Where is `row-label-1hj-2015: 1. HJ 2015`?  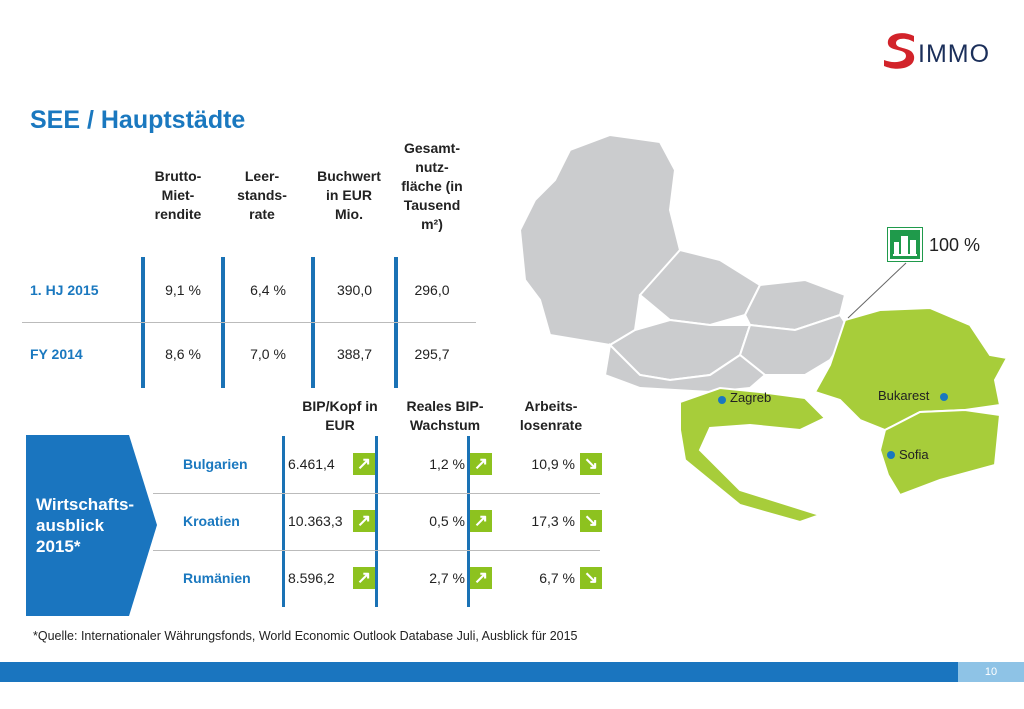 row-label-1hj-2015: 1. HJ 2015 is located at coordinates (64, 290).